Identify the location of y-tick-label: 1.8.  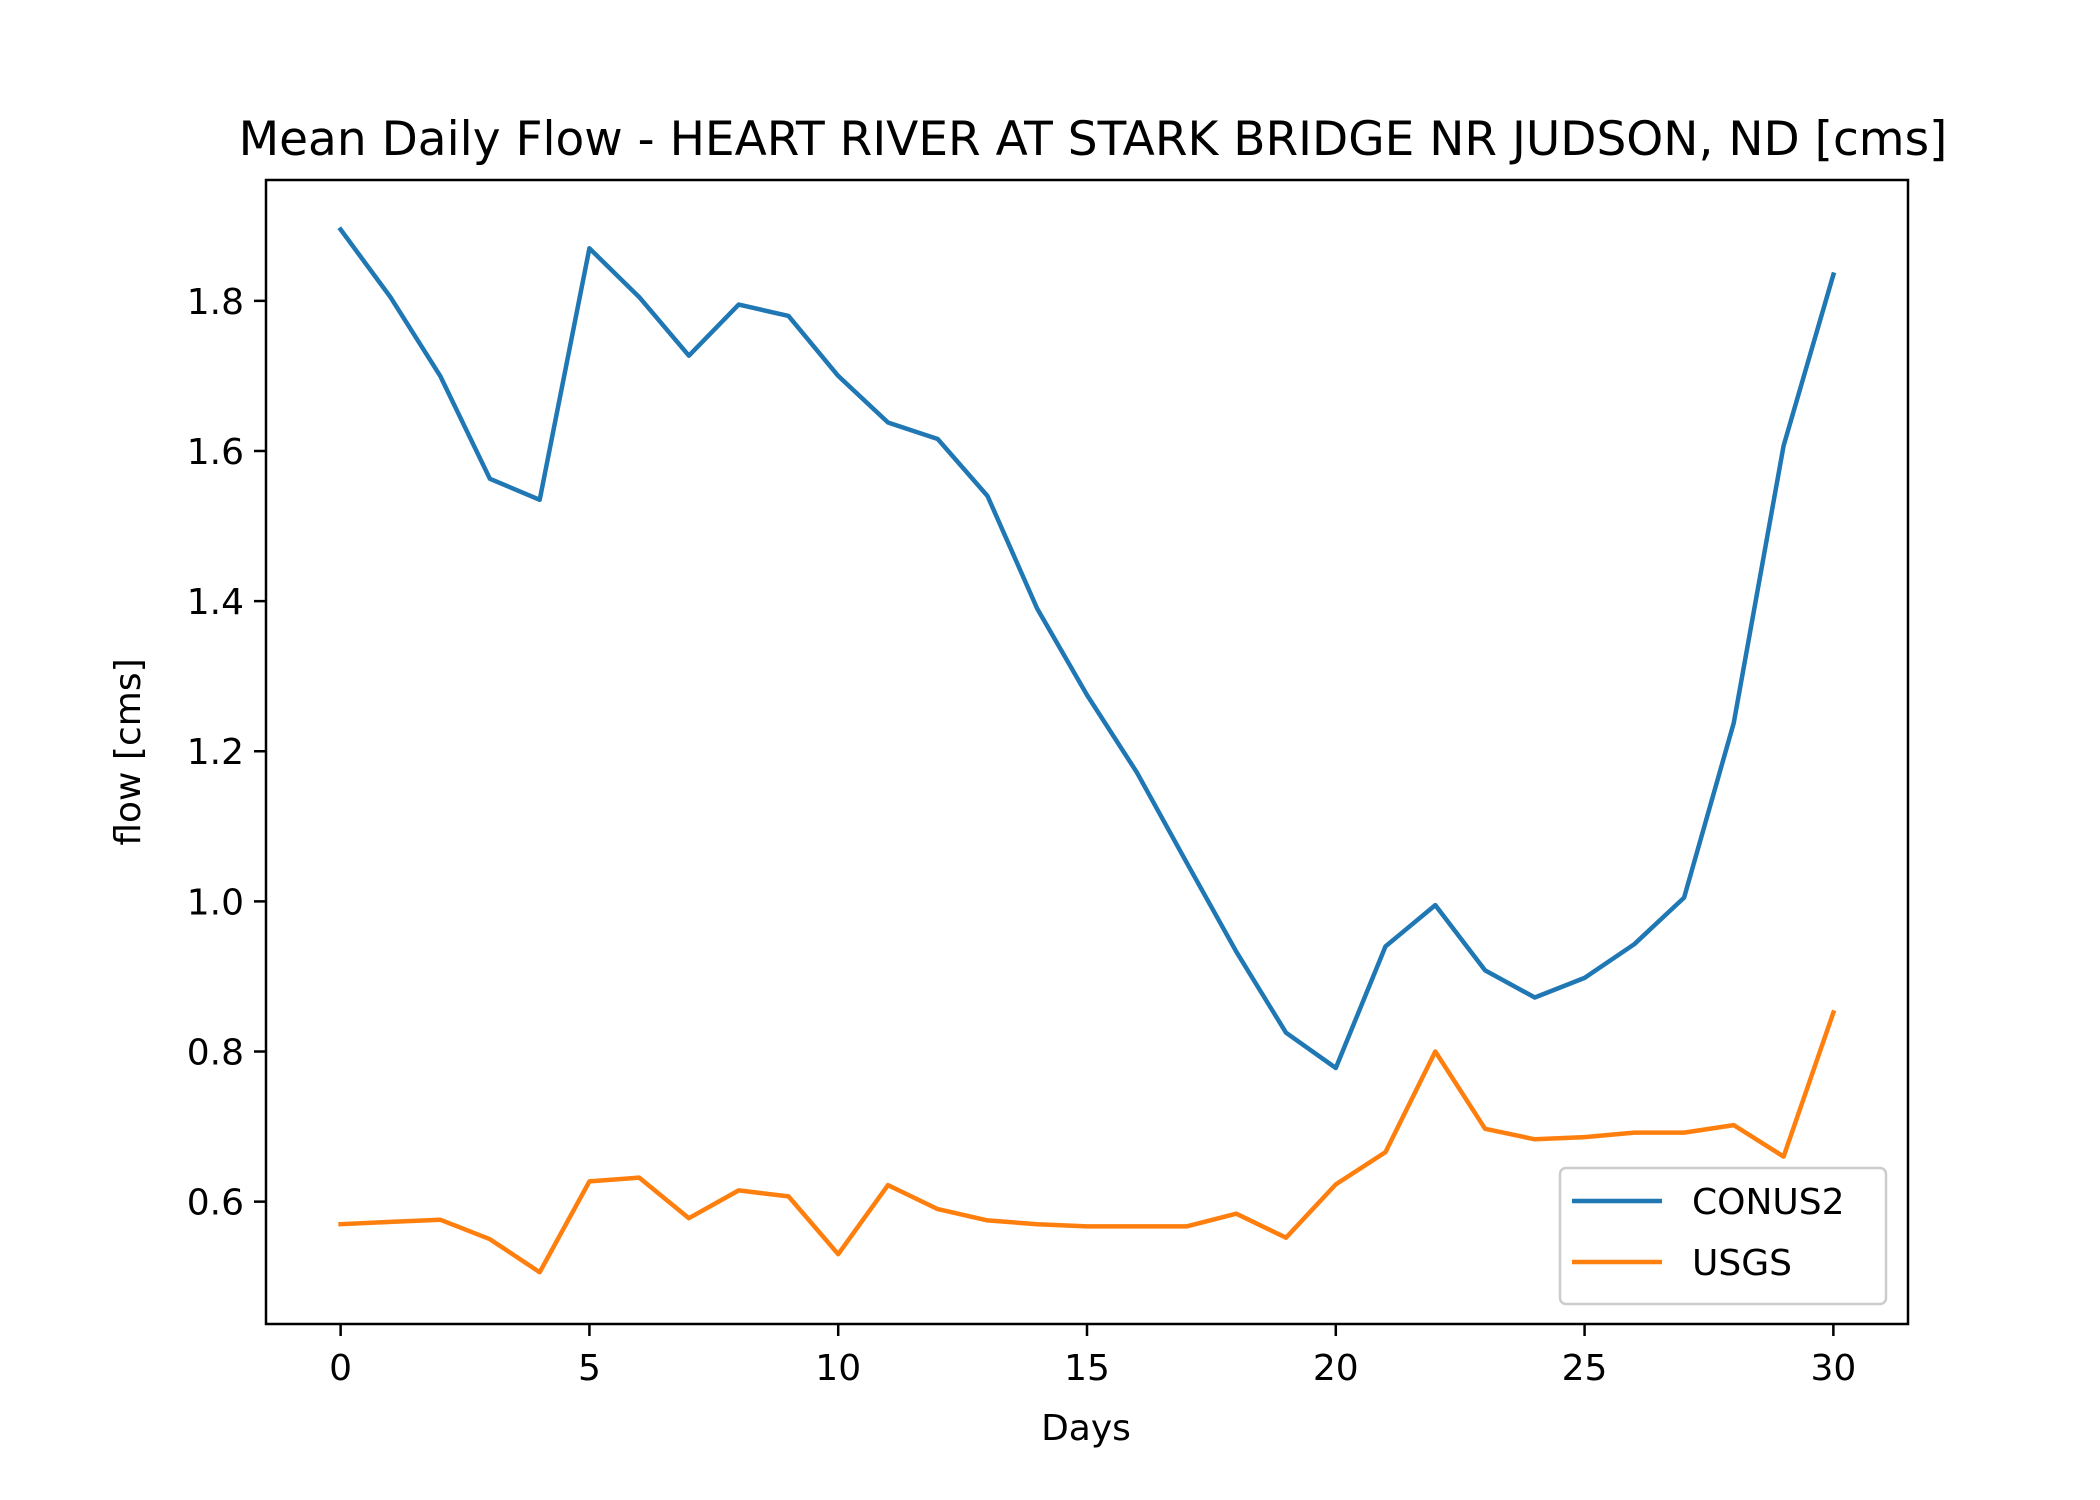
(215, 302).